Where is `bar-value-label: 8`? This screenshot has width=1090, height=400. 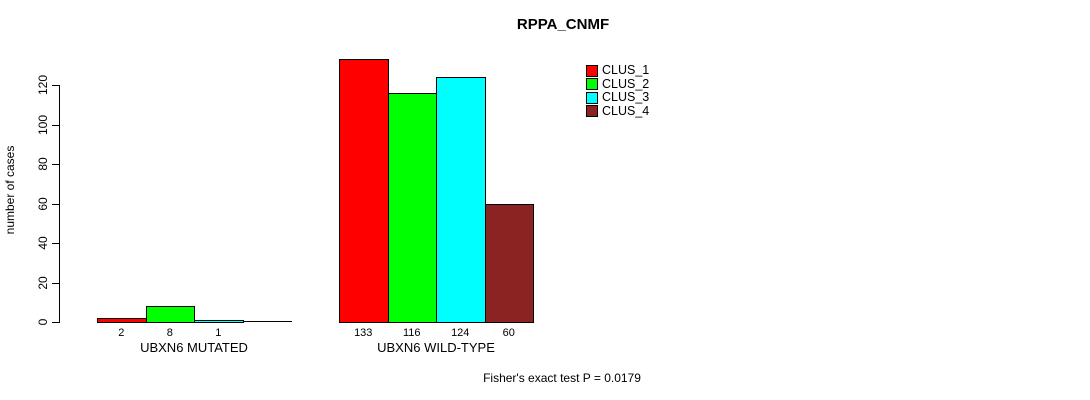 bar-value-label: 8 is located at coordinates (169, 333).